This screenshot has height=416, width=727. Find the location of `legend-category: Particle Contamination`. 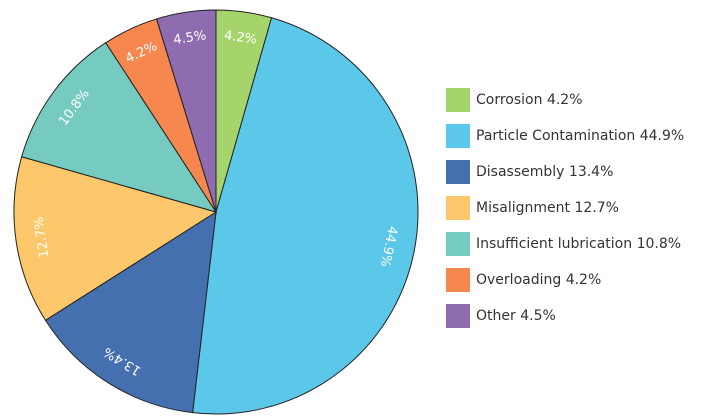

legend-category: Particle Contamination is located at coordinates (555, 136).